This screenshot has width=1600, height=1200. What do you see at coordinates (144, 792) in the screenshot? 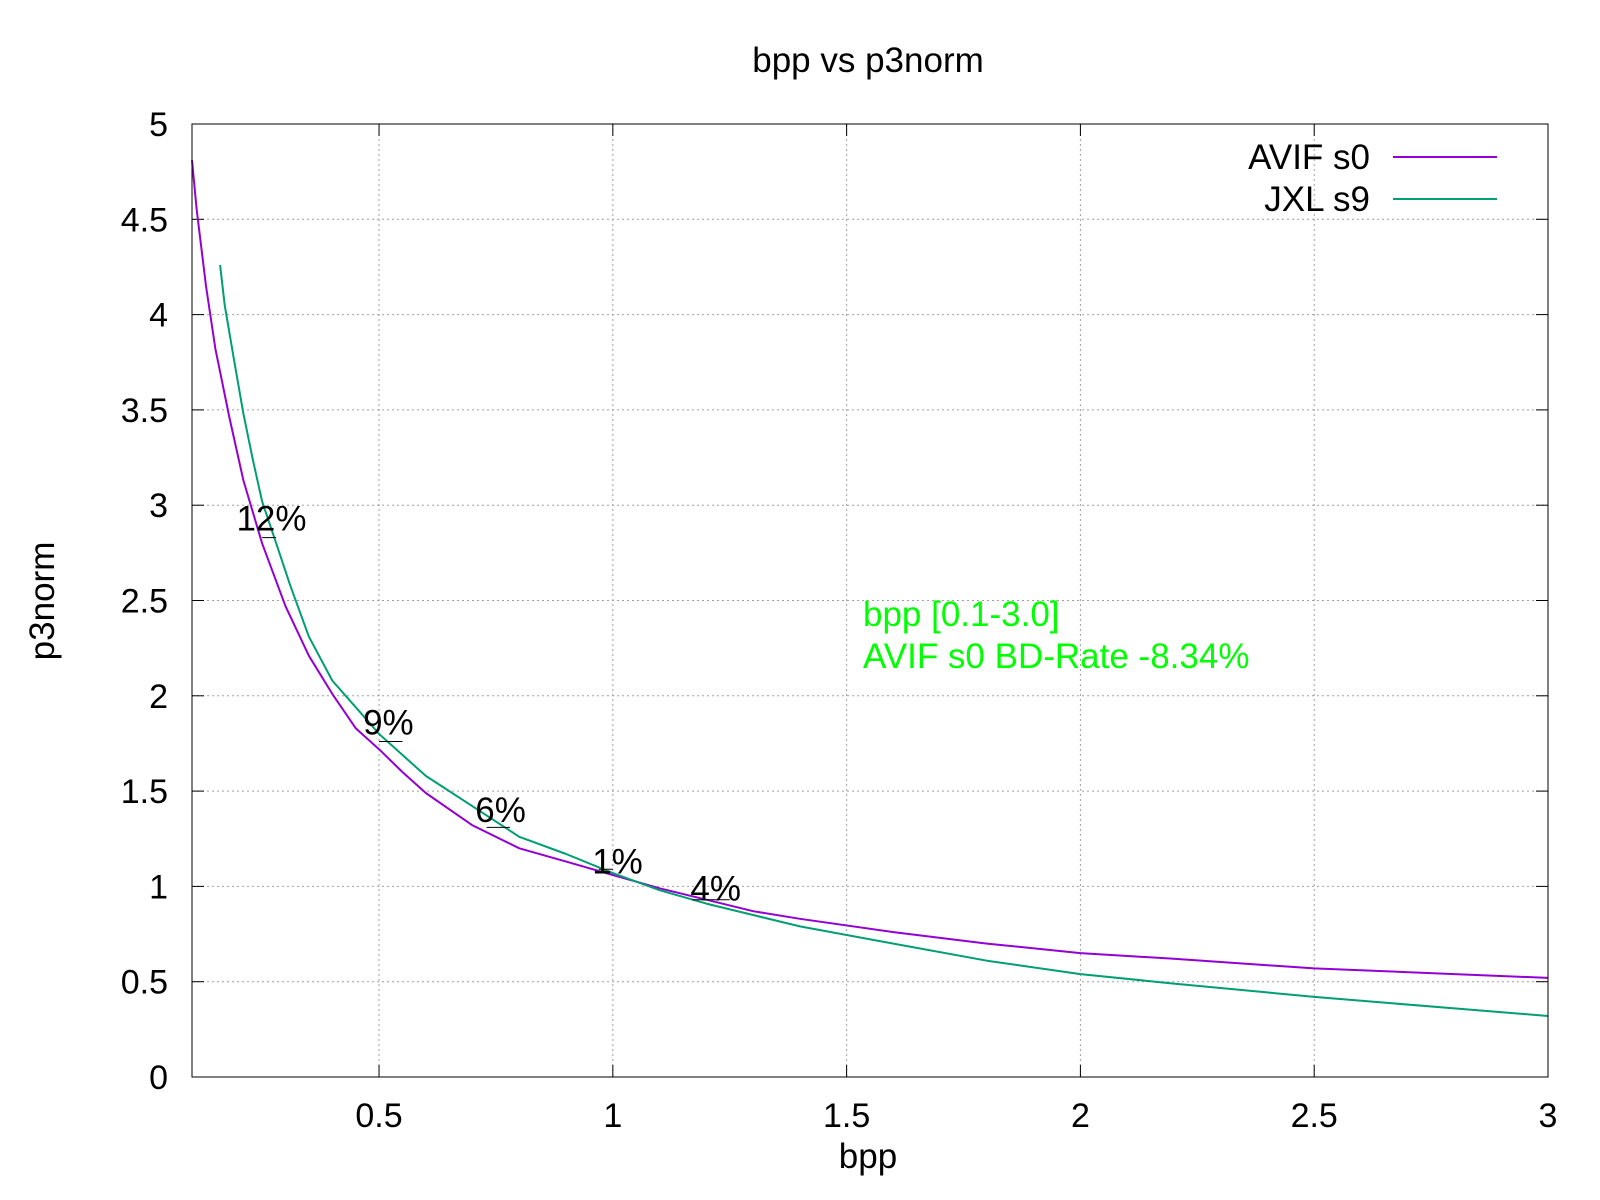
I see `y-tick-label: 1.5` at bounding box center [144, 792].